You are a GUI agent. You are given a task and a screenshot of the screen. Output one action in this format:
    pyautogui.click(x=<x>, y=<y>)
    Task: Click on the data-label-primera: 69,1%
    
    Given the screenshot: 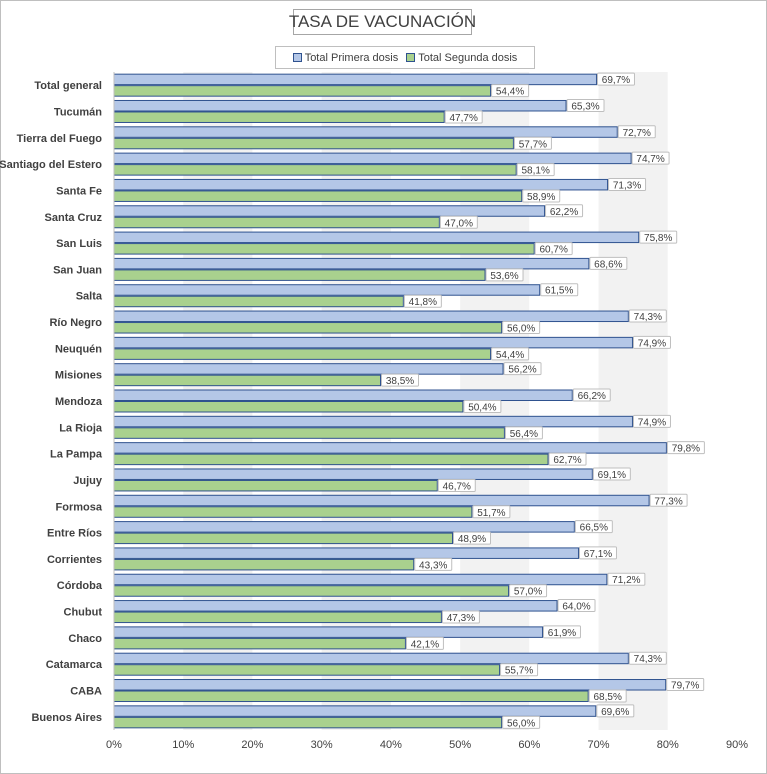 What is the action you would take?
    pyautogui.click(x=612, y=475)
    